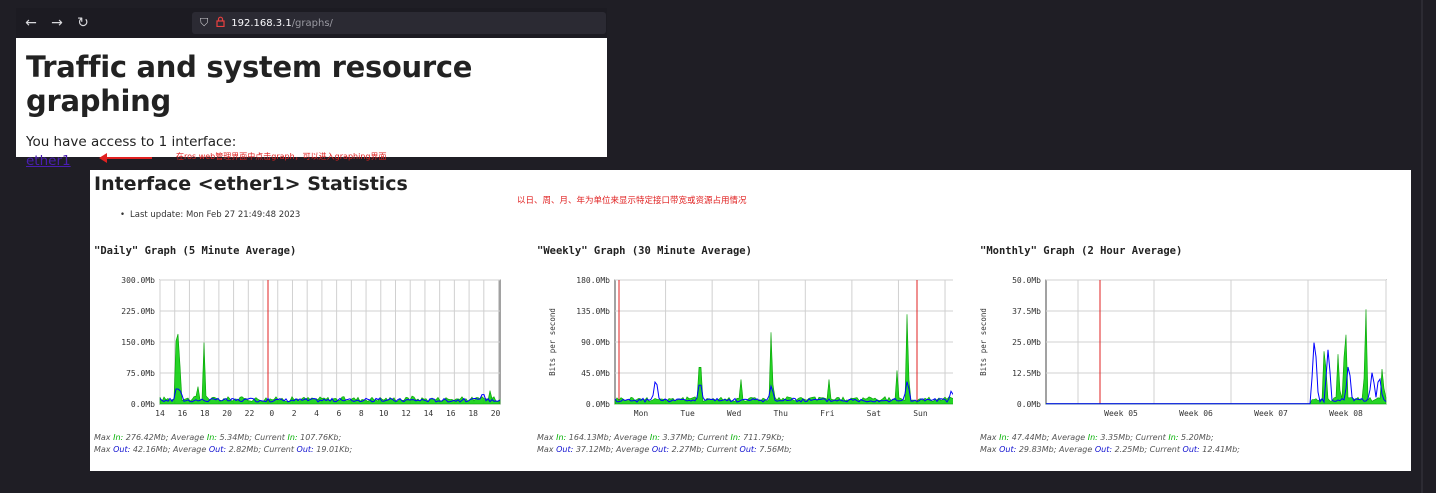 The width and height of the screenshot is (1436, 493). Describe the element at coordinates (31, 23) in the screenshot. I see `back-arrow-icon: ←` at that location.